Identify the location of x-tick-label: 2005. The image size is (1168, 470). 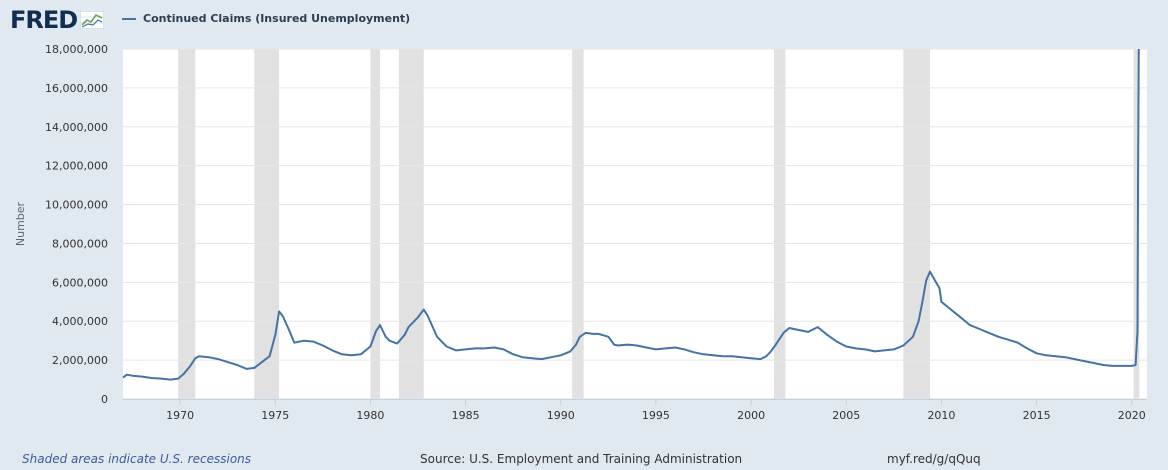
(846, 415).